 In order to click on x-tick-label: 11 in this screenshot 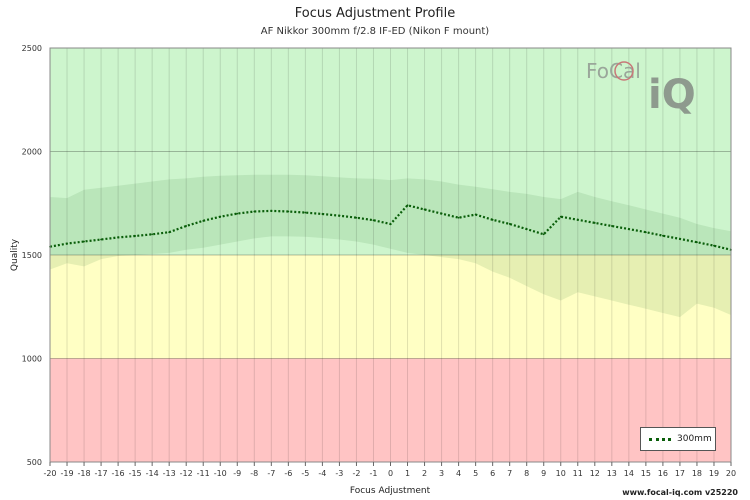, I will do `click(578, 473)`.